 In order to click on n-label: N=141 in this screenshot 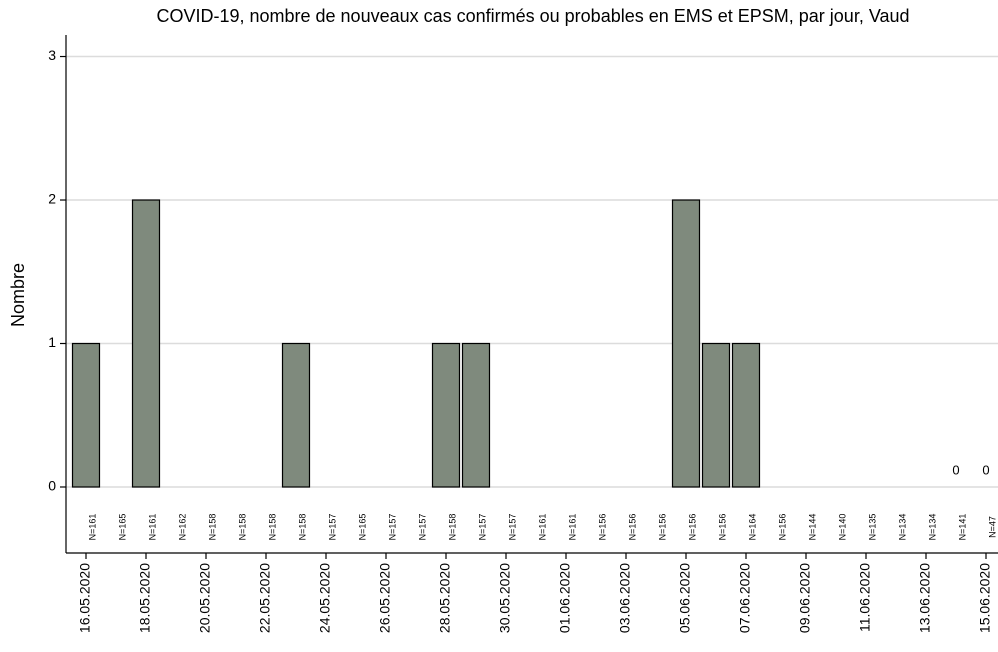, I will do `click(962, 527)`.